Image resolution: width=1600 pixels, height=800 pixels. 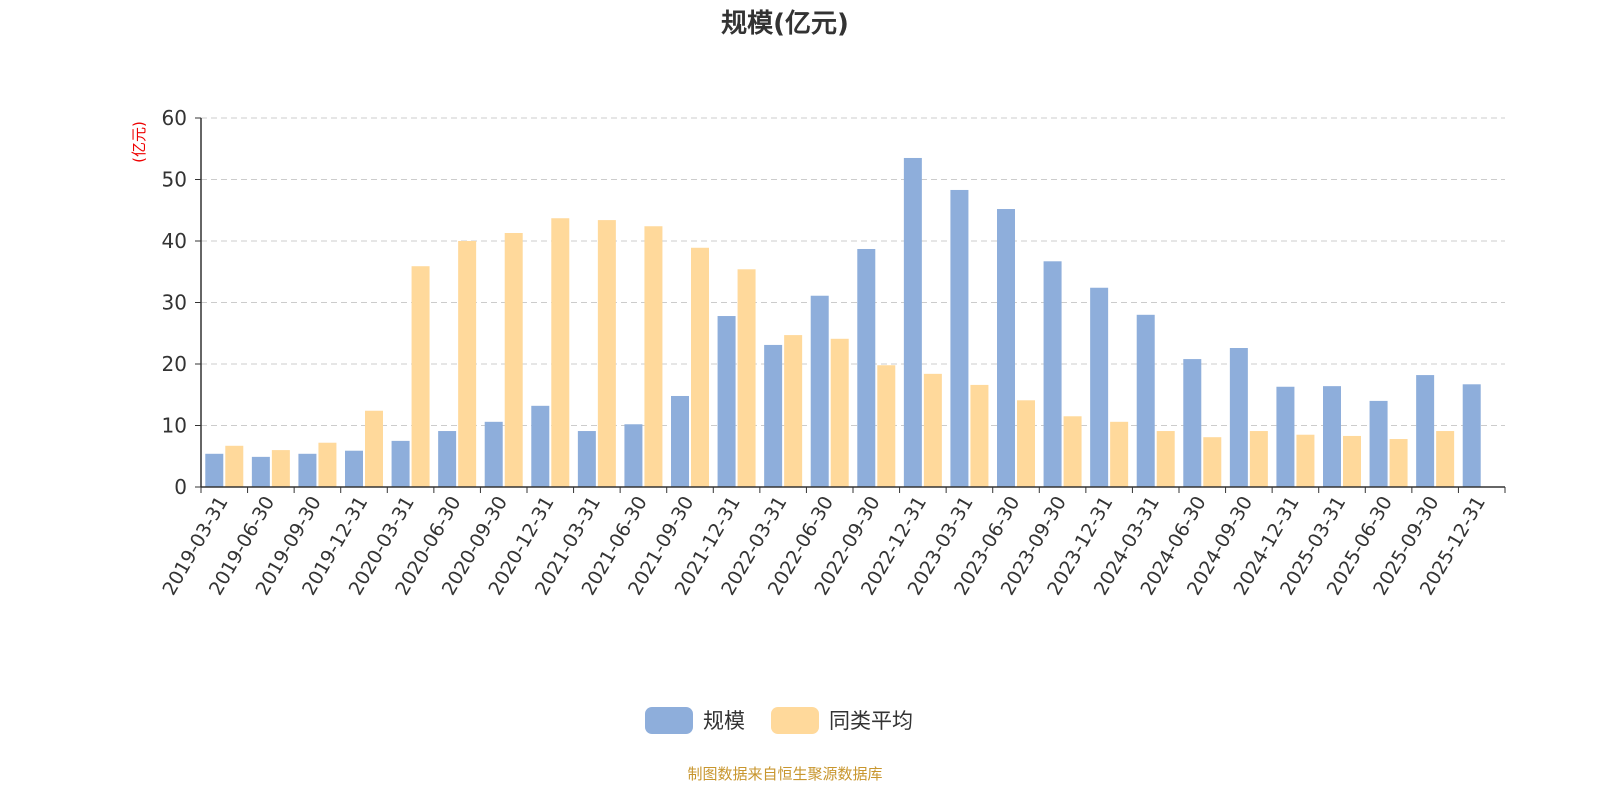 I want to click on y-tick-label: 60, so click(x=174, y=118).